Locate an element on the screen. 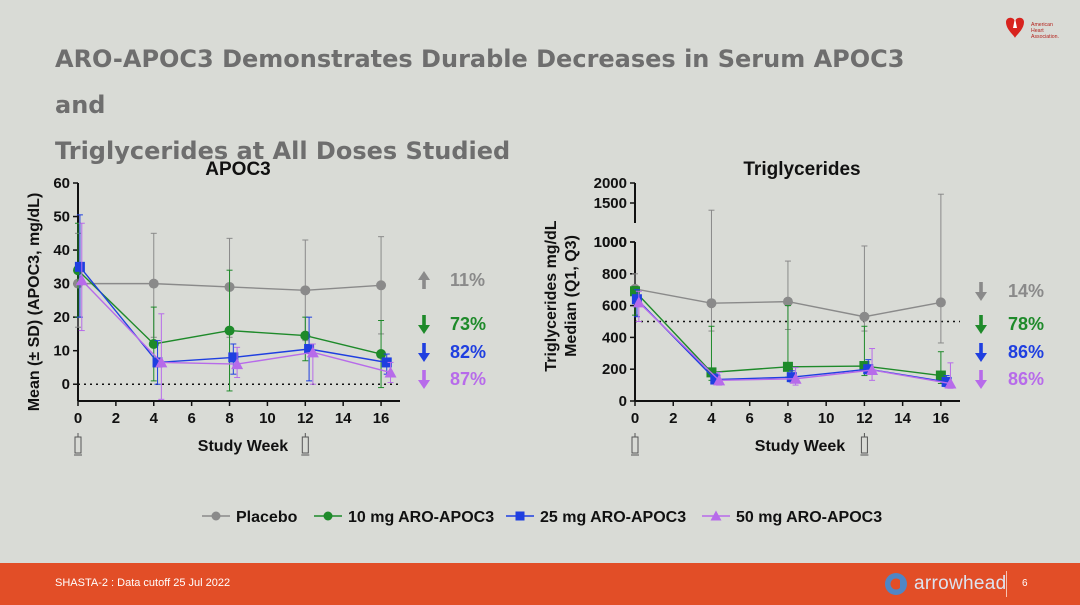 Image resolution: width=1080 pixels, height=605 pixels. apoc3-x-tick-label: 0 is located at coordinates (78, 418).